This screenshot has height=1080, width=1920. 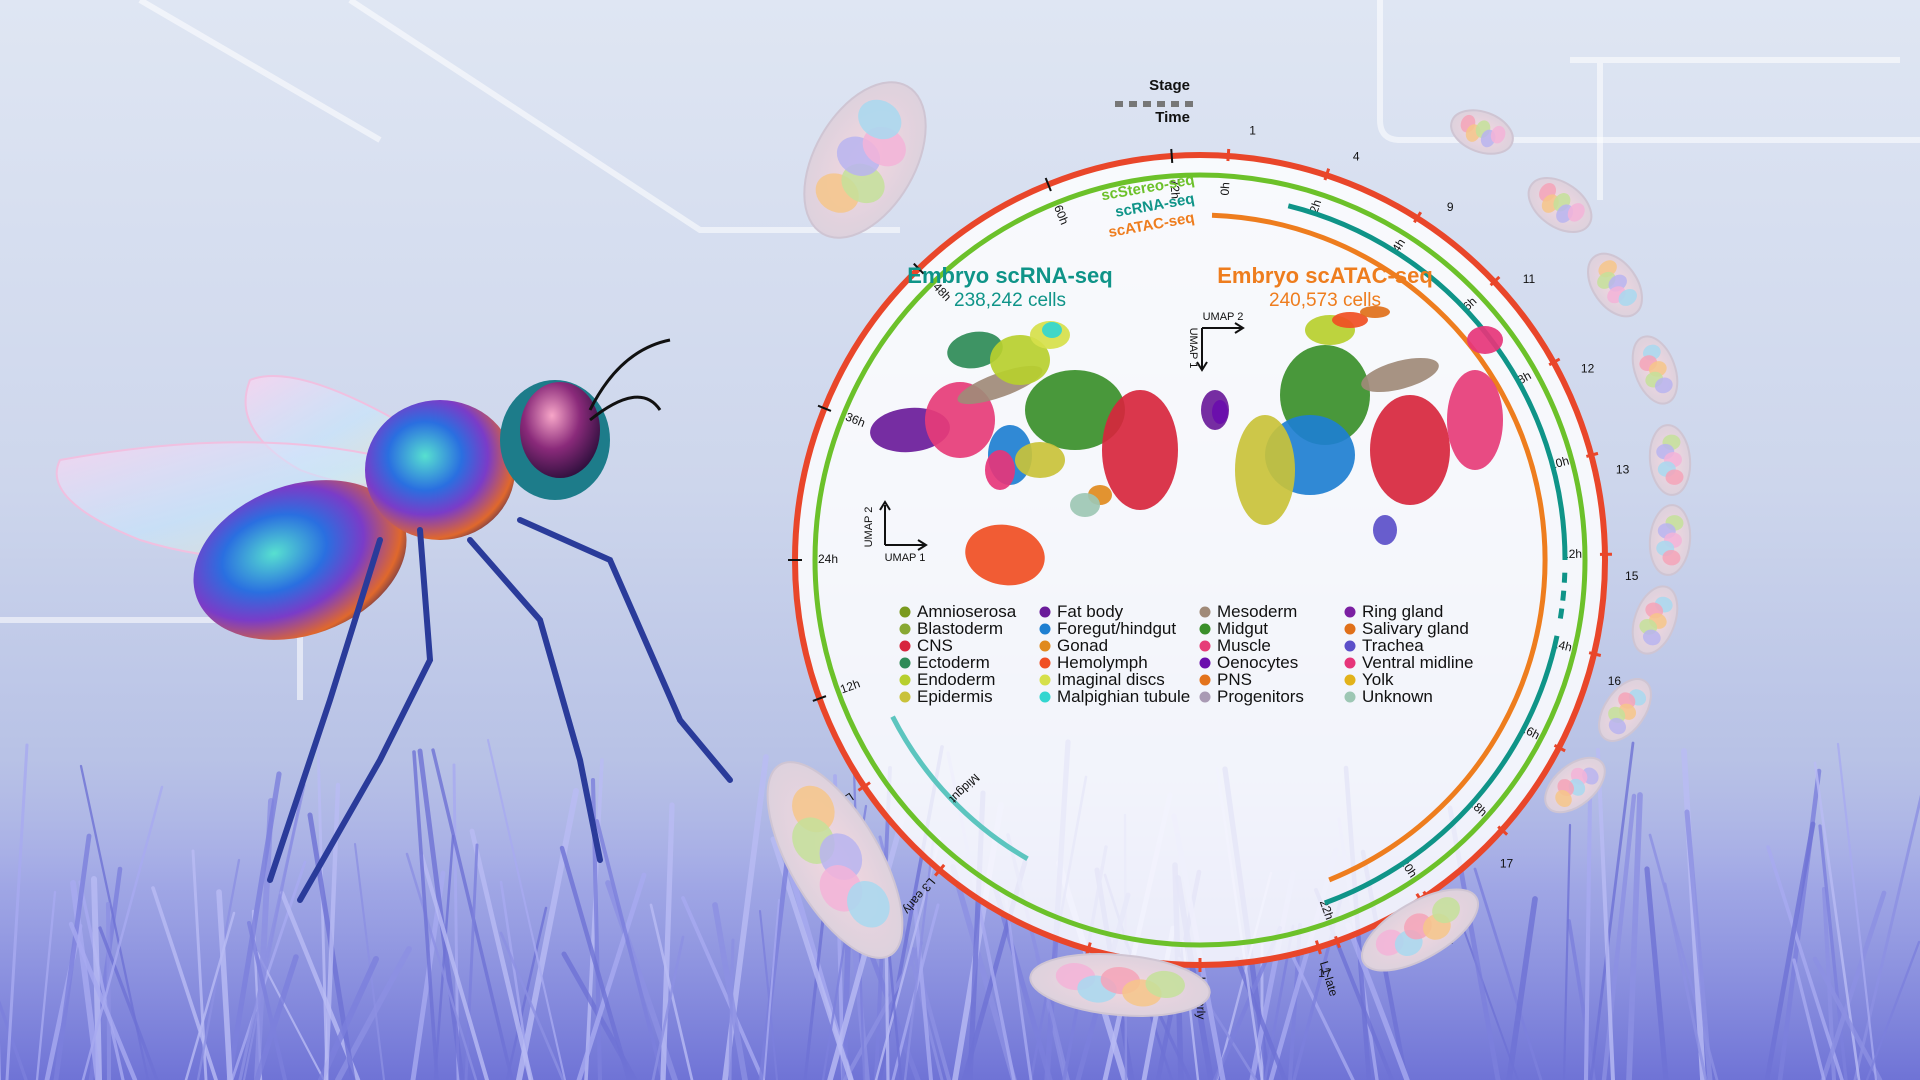 I want to click on rna-umap-plot, so click(x=1024, y=453).